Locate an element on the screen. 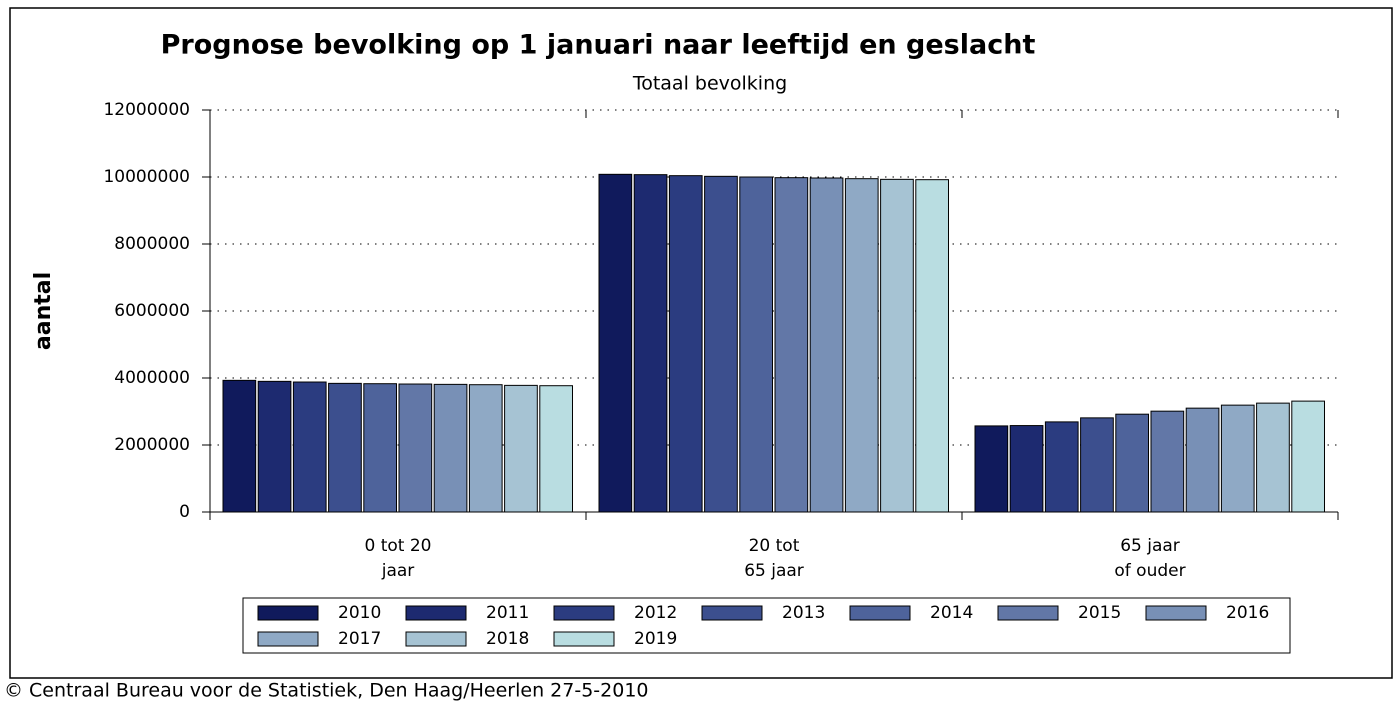 The width and height of the screenshot is (1395, 705). legend-box is located at coordinates (766, 625).